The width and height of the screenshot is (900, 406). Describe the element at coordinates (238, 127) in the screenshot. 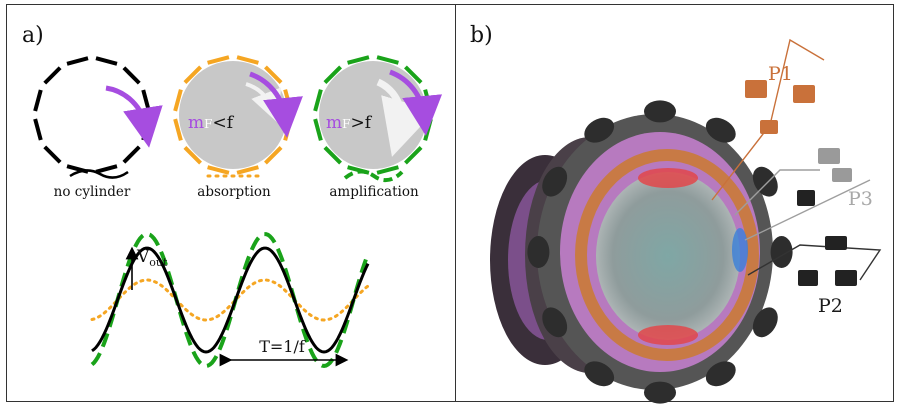

I see `diagram-absorption: mF<f absorption` at that location.